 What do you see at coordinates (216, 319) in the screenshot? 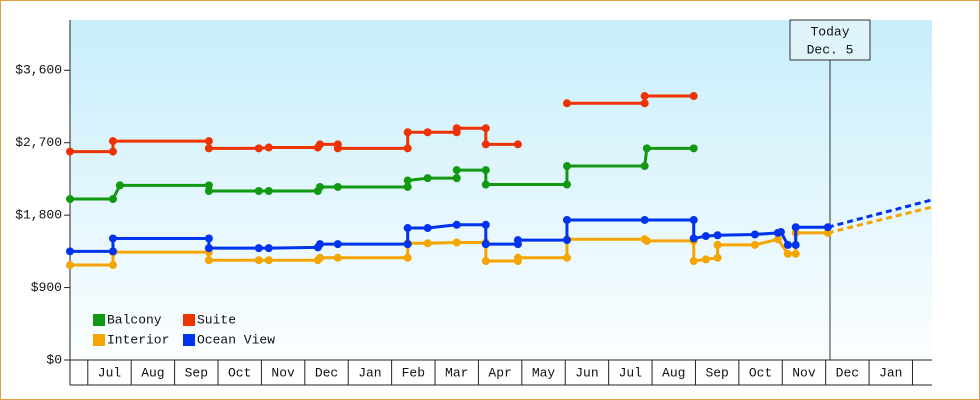
I see `legend-label: Suite` at bounding box center [216, 319].